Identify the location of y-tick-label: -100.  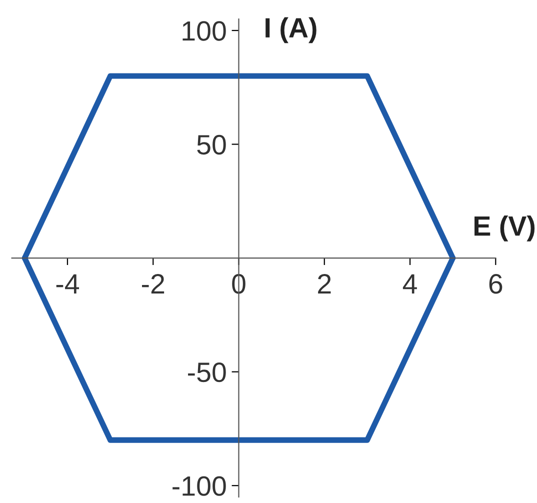
(199, 486).